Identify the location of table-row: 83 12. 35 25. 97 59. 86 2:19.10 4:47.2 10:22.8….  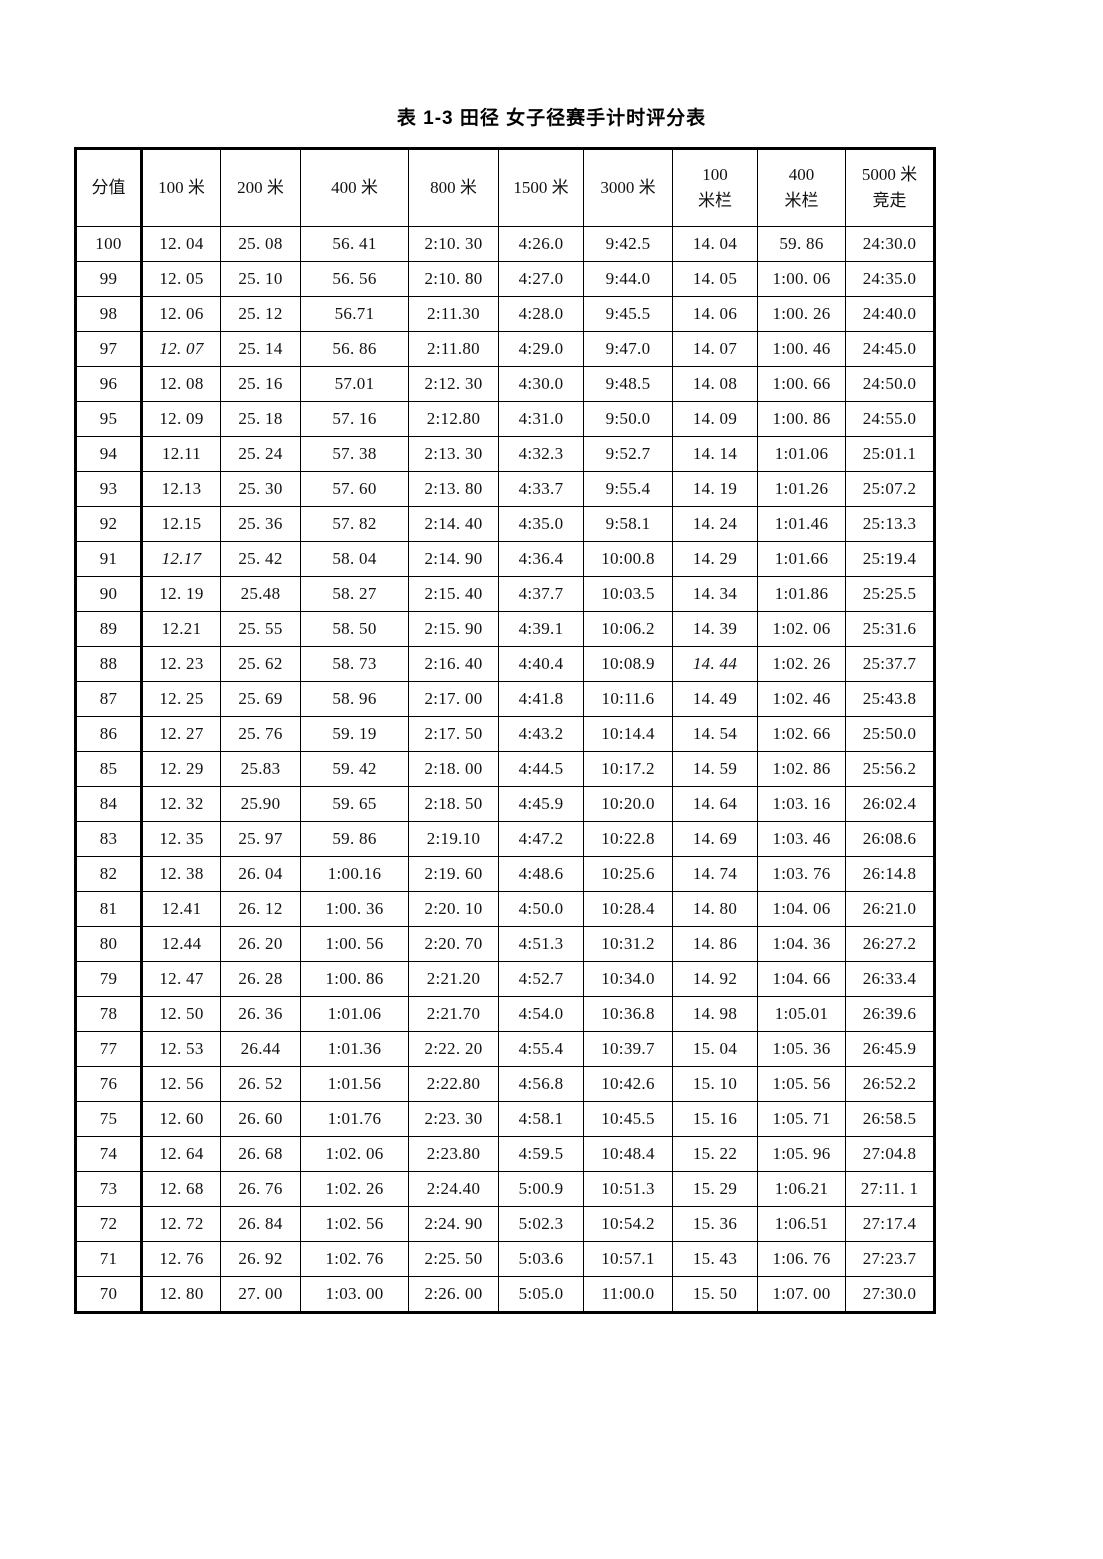
(505, 839).